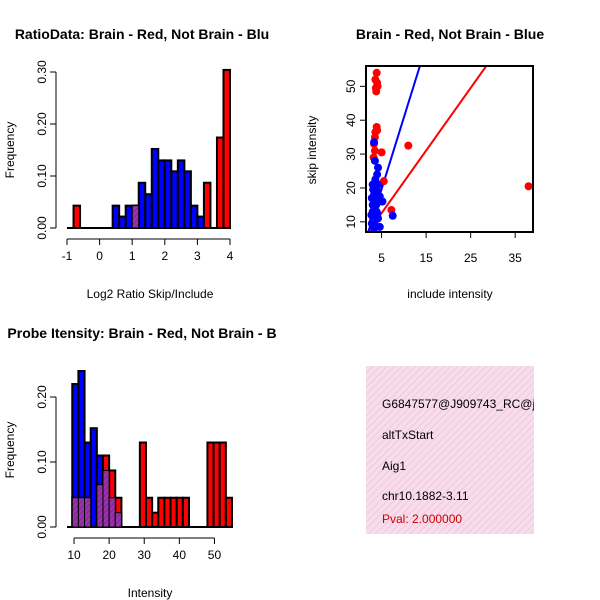 The image size is (600, 600). Describe the element at coordinates (450, 34) in the screenshot. I see `scatter-chart-title: Brain - Red, Not Brain - Blue` at that location.